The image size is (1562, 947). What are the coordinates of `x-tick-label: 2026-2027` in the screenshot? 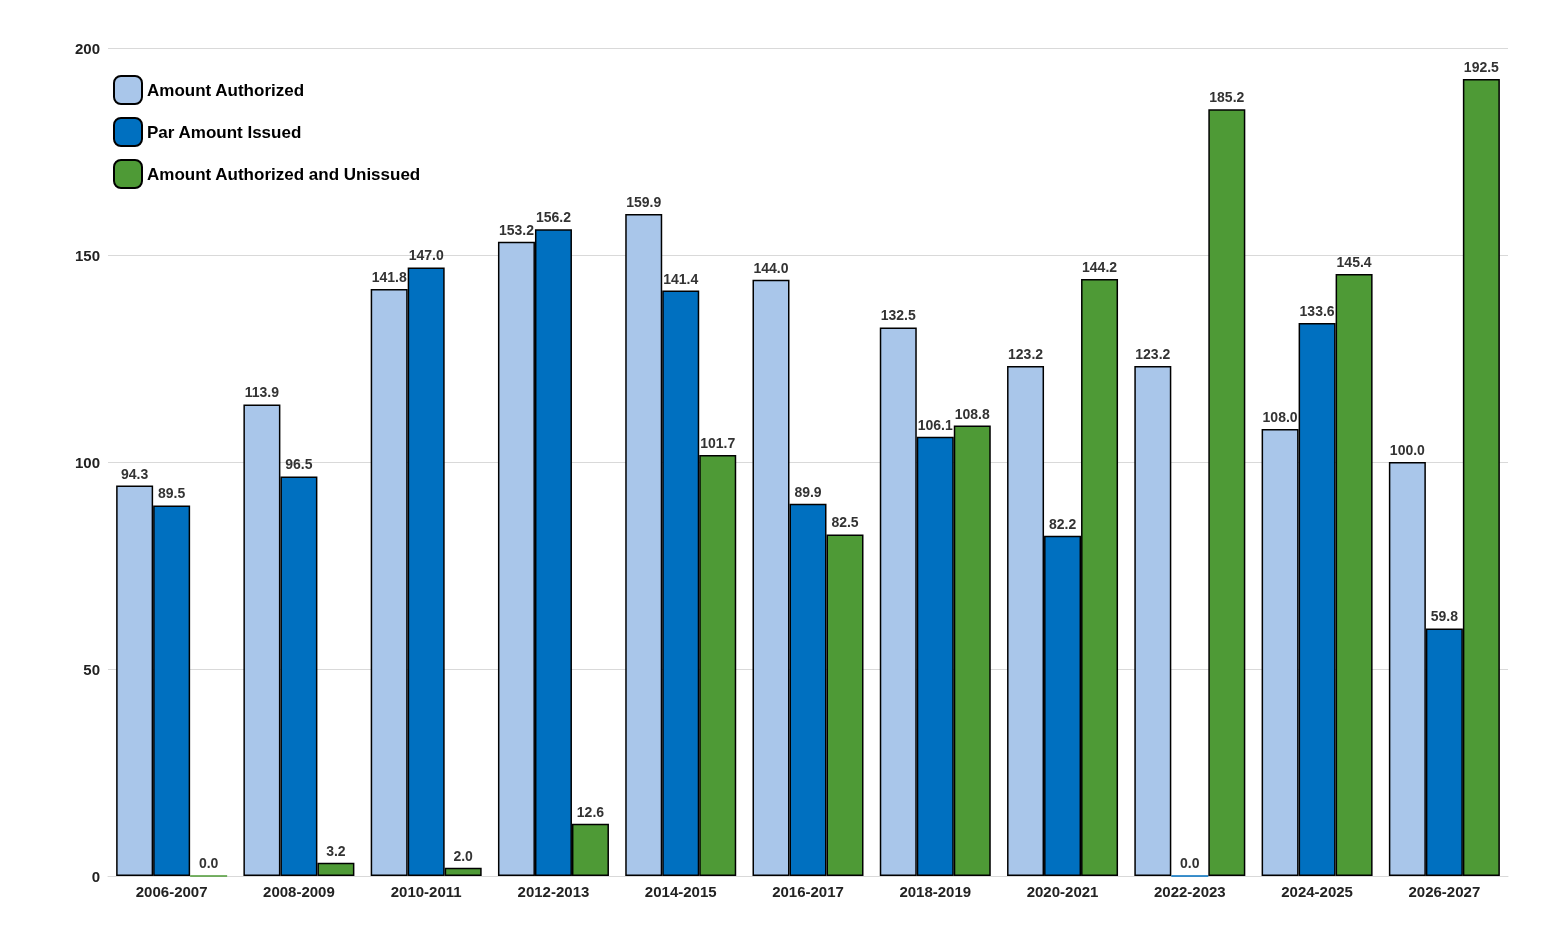 It's located at (1444, 891).